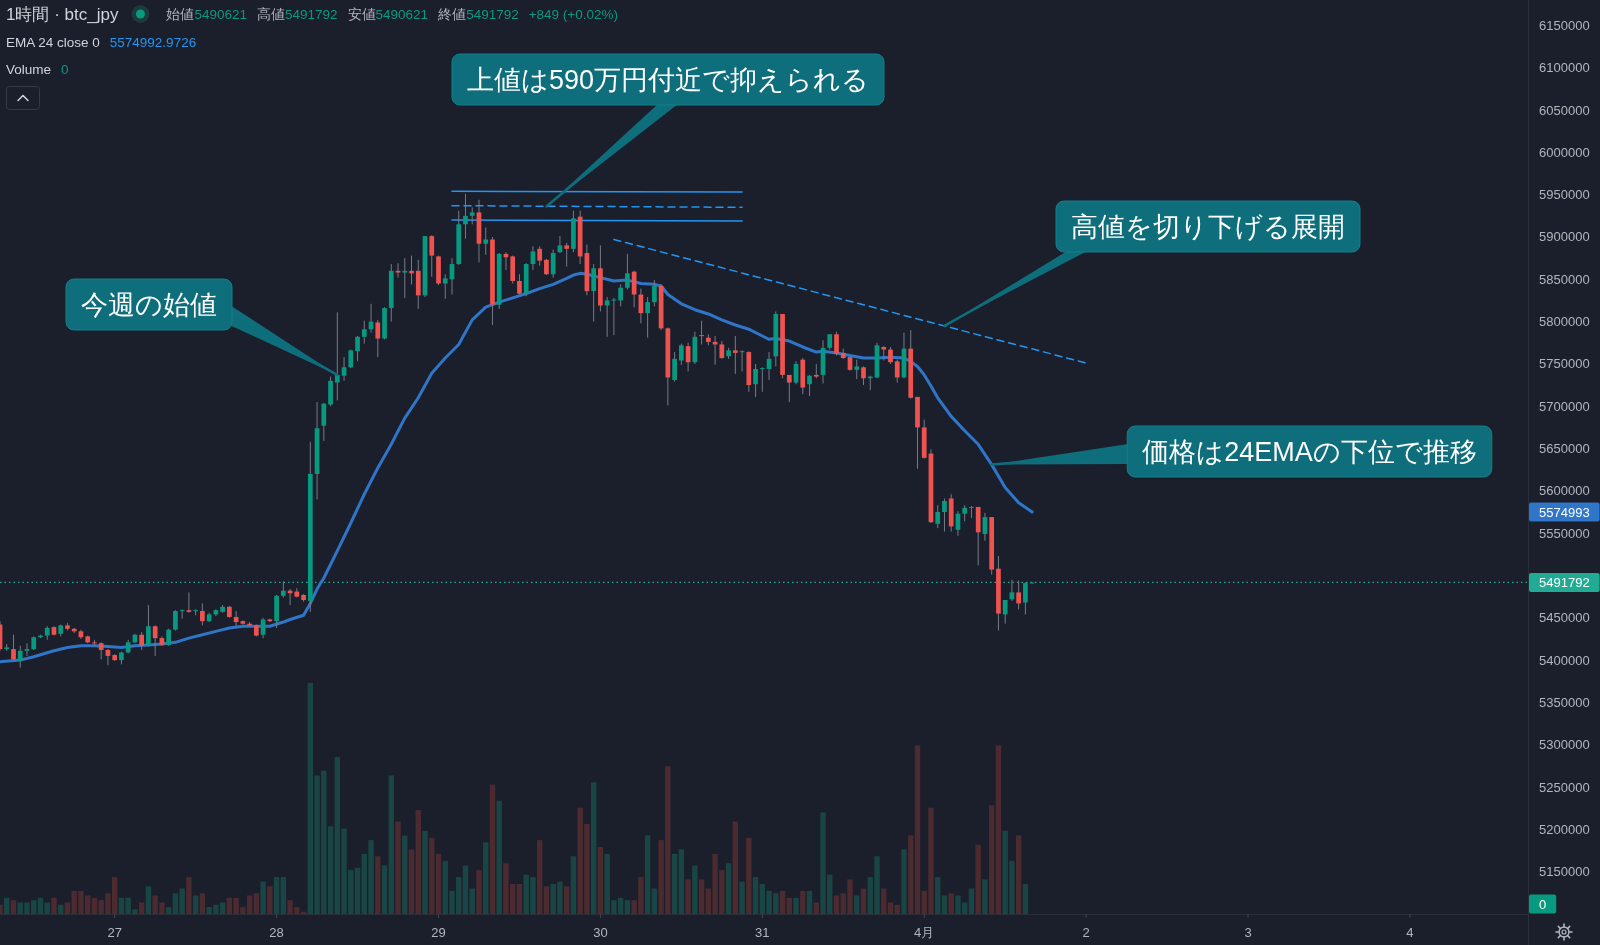  Describe the element at coordinates (1564, 279) in the screenshot. I see `y-tick-label: 5850000` at that location.